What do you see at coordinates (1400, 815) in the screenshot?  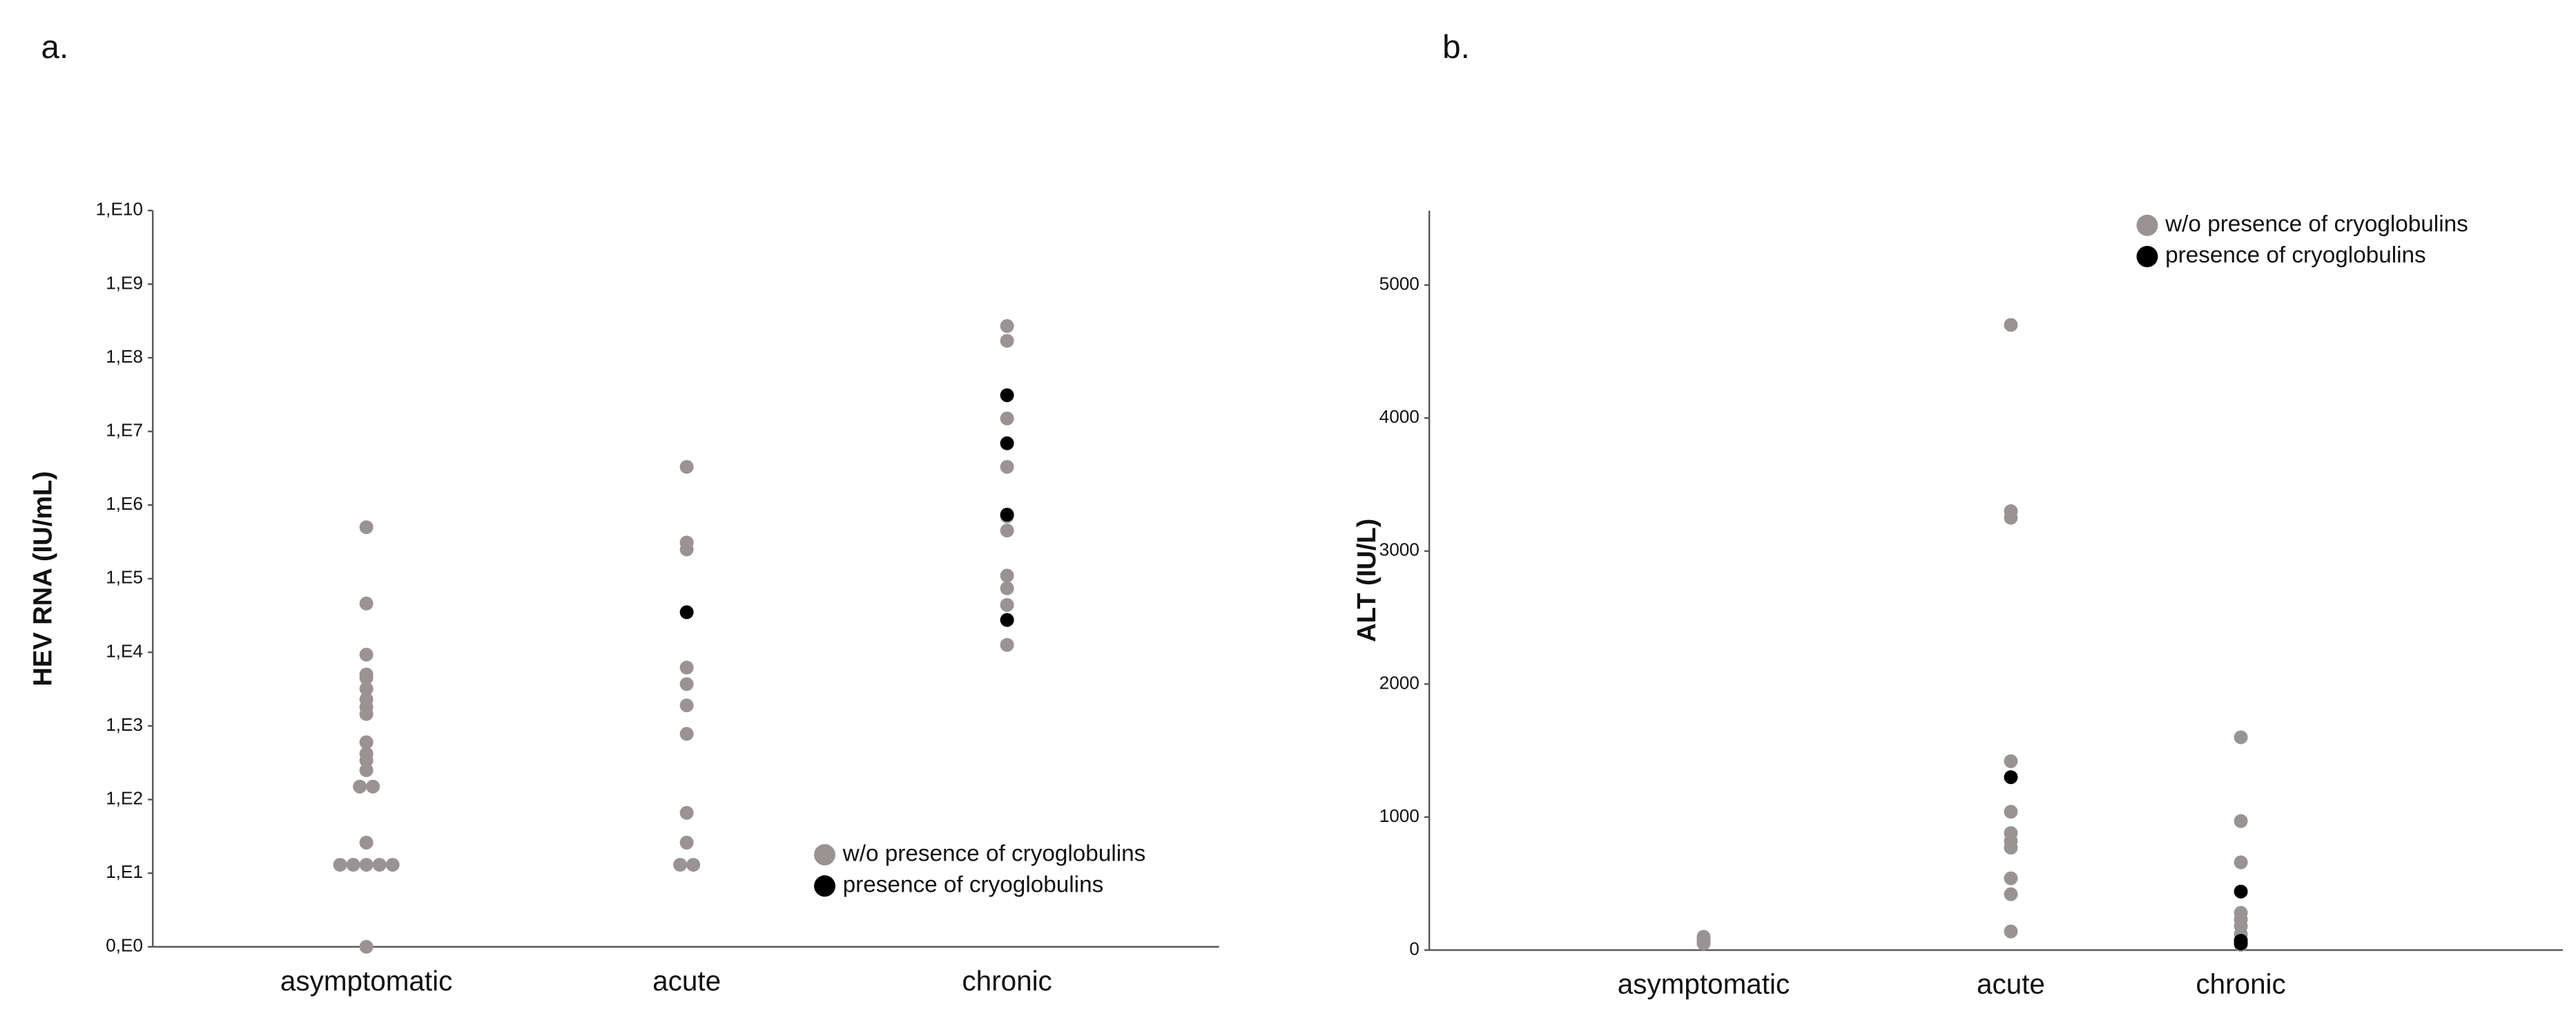 I see `y-tick-label: 1000` at bounding box center [1400, 815].